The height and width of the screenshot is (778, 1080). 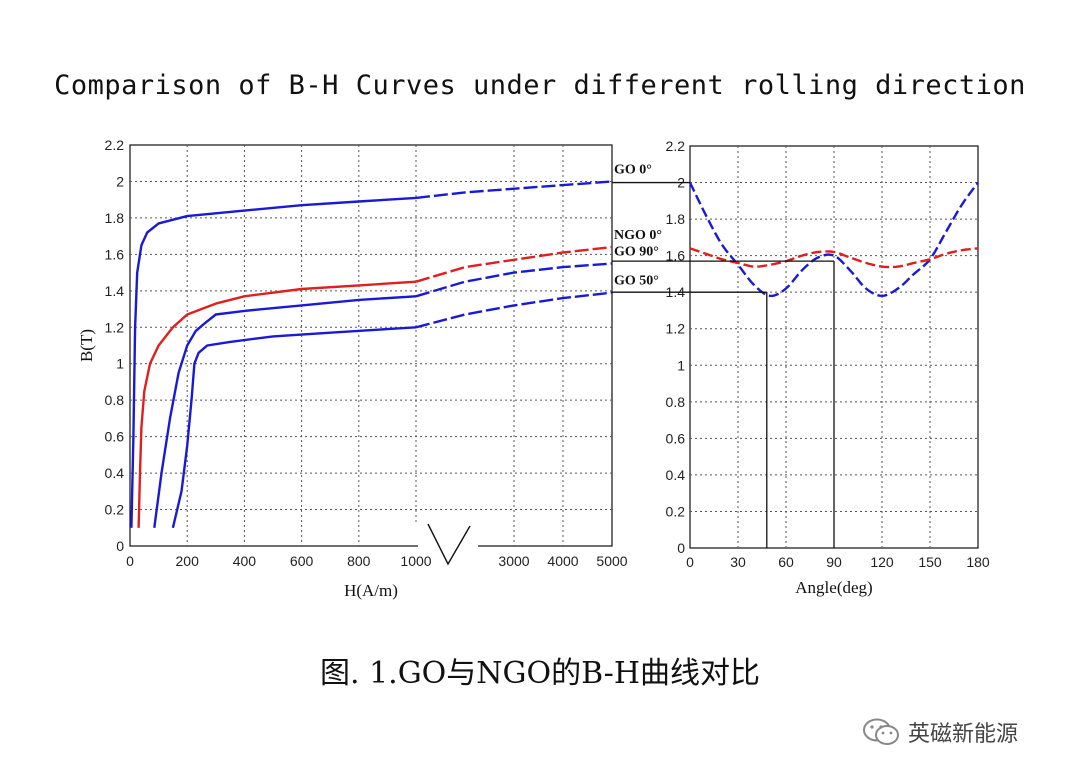 I want to click on x-tick-label: 5000, so click(x=611, y=561).